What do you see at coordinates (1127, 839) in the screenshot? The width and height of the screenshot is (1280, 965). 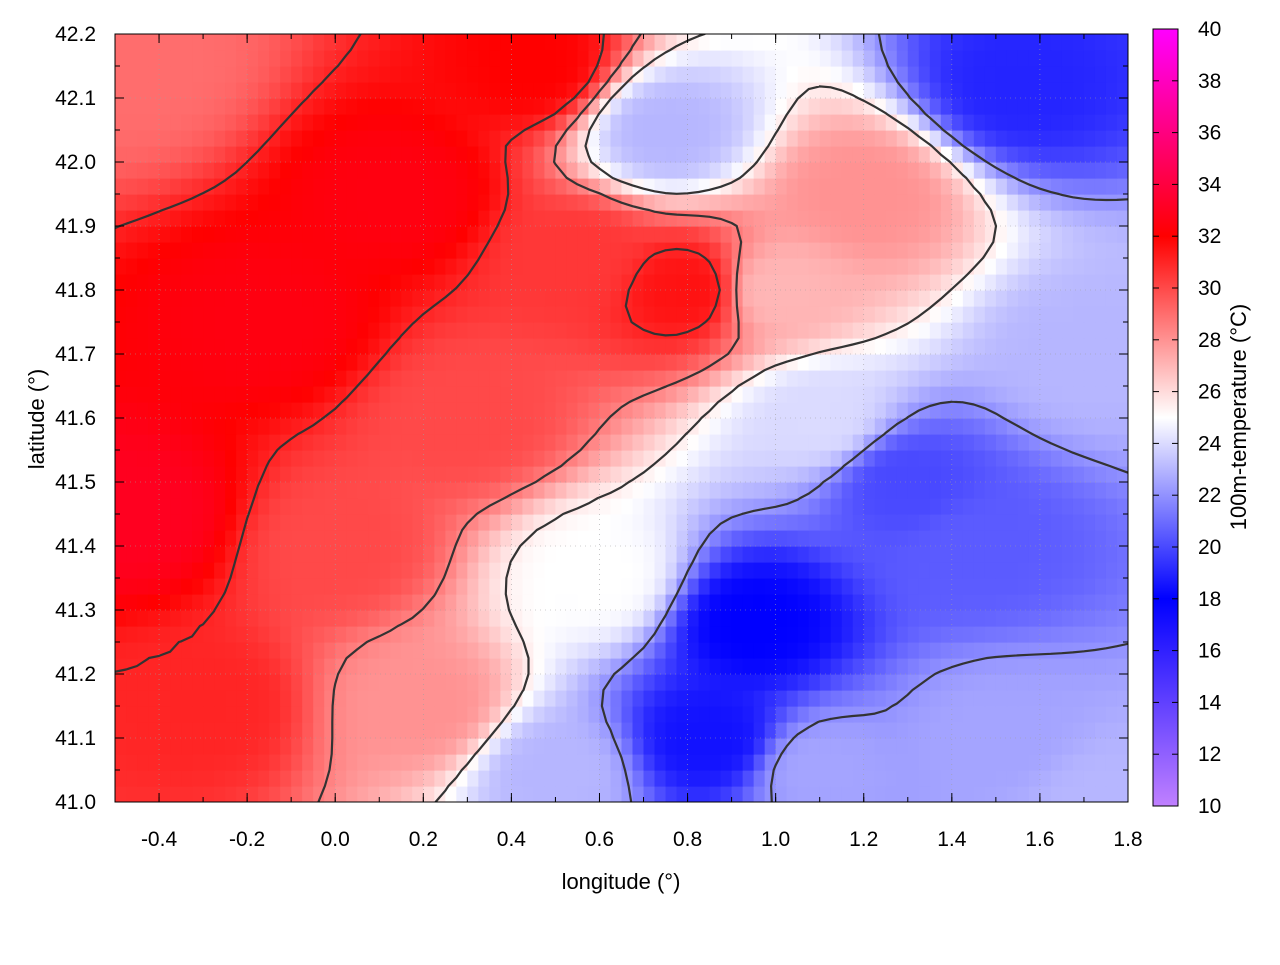 I see `x-tick-label: 1.8` at bounding box center [1127, 839].